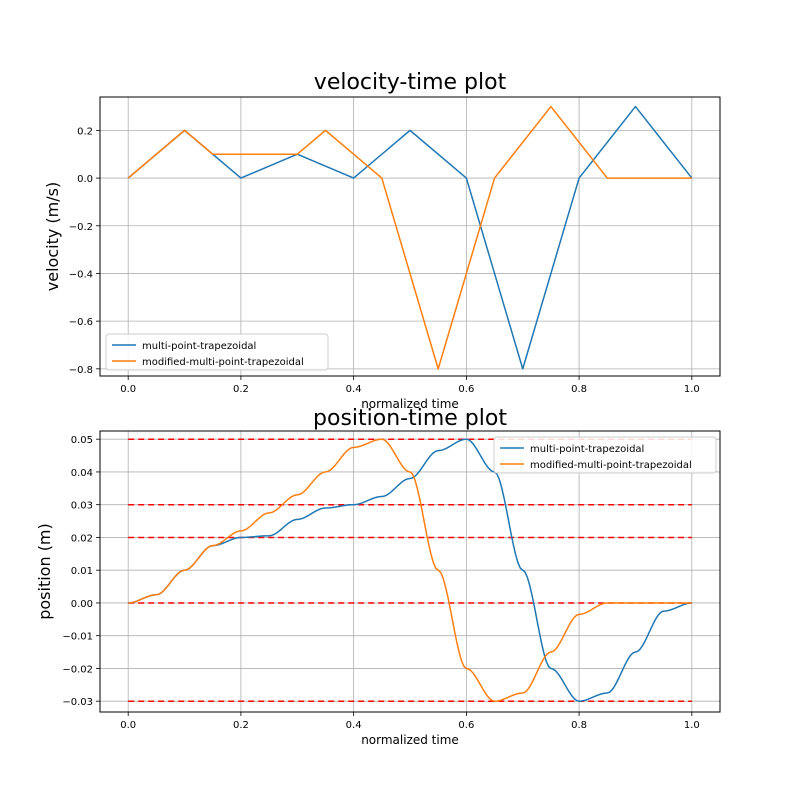 The height and width of the screenshot is (804, 800). Describe the element at coordinates (85, 131) in the screenshot. I see `velocity-y-tick-label: 0.2` at that location.